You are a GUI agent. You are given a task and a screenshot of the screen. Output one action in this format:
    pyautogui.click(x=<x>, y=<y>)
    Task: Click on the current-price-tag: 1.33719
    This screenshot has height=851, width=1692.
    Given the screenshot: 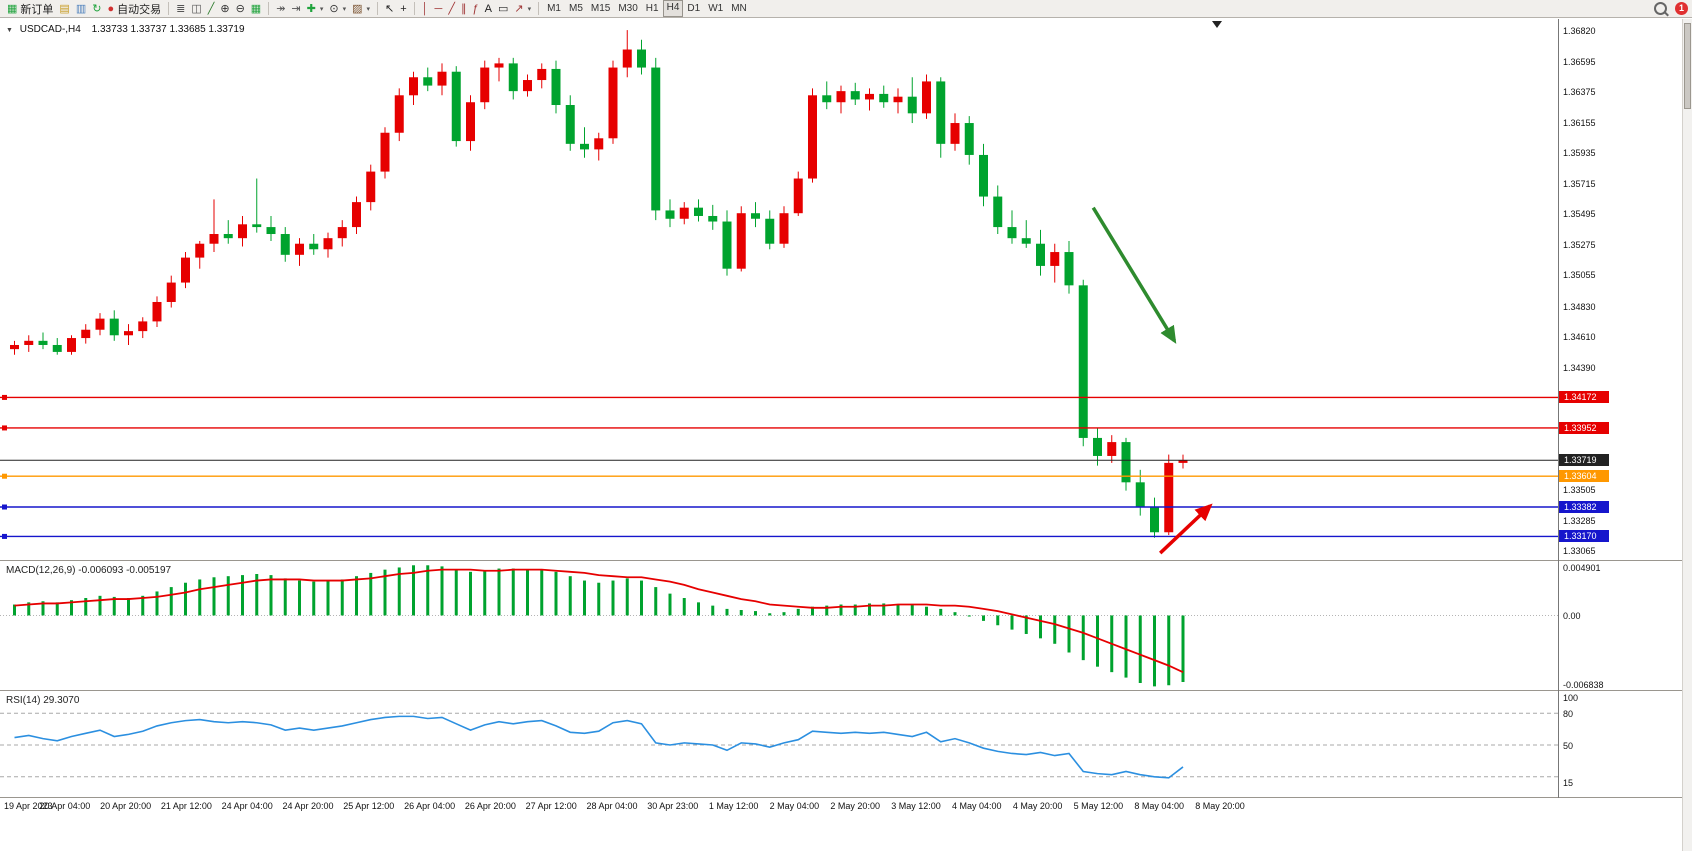 What is the action you would take?
    pyautogui.click(x=1584, y=460)
    